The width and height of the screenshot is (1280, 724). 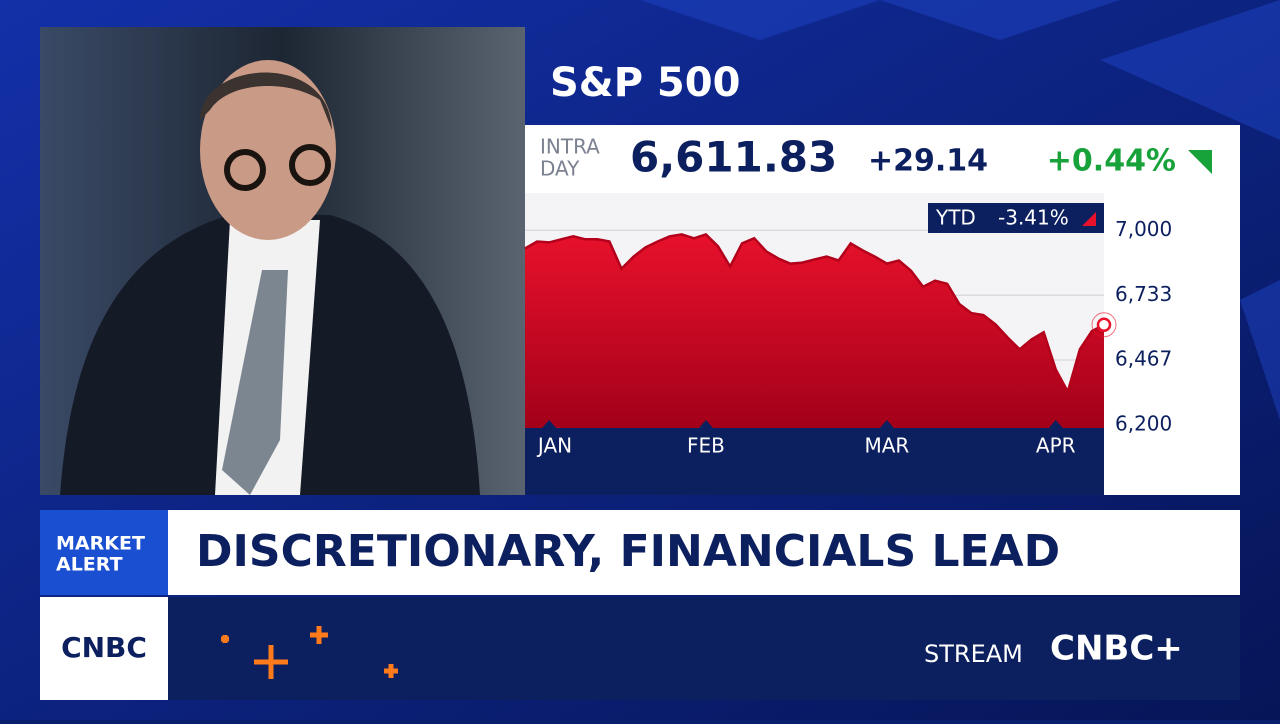 I want to click on axis-panel, so click(x=1172, y=344).